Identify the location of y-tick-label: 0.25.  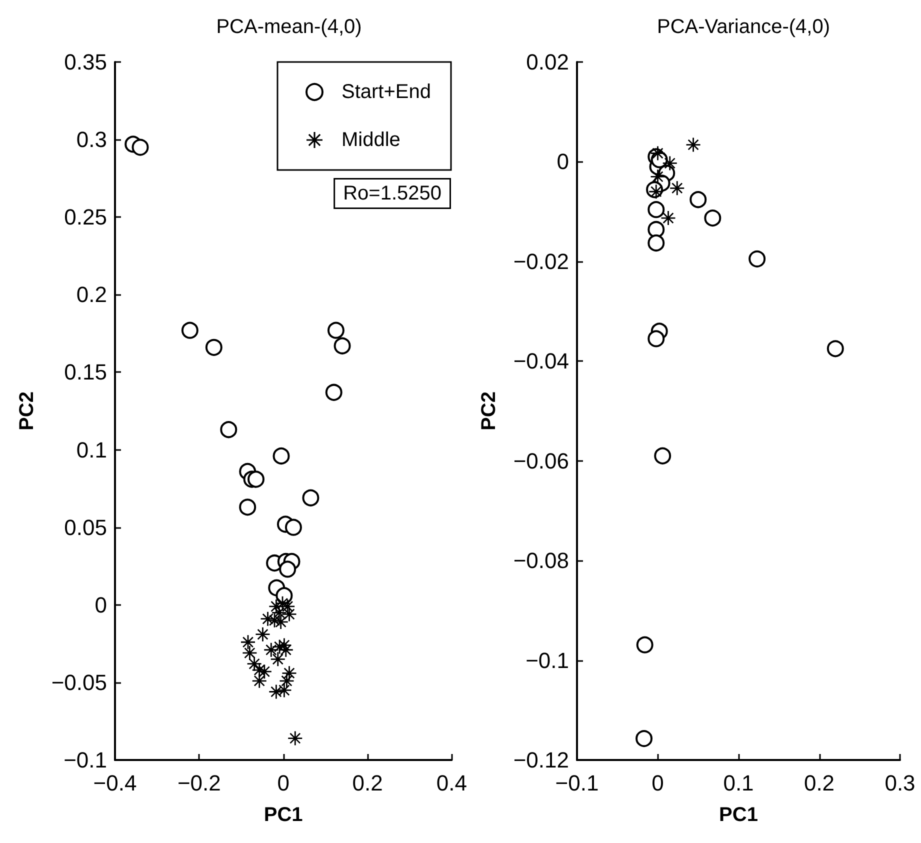
(85, 217).